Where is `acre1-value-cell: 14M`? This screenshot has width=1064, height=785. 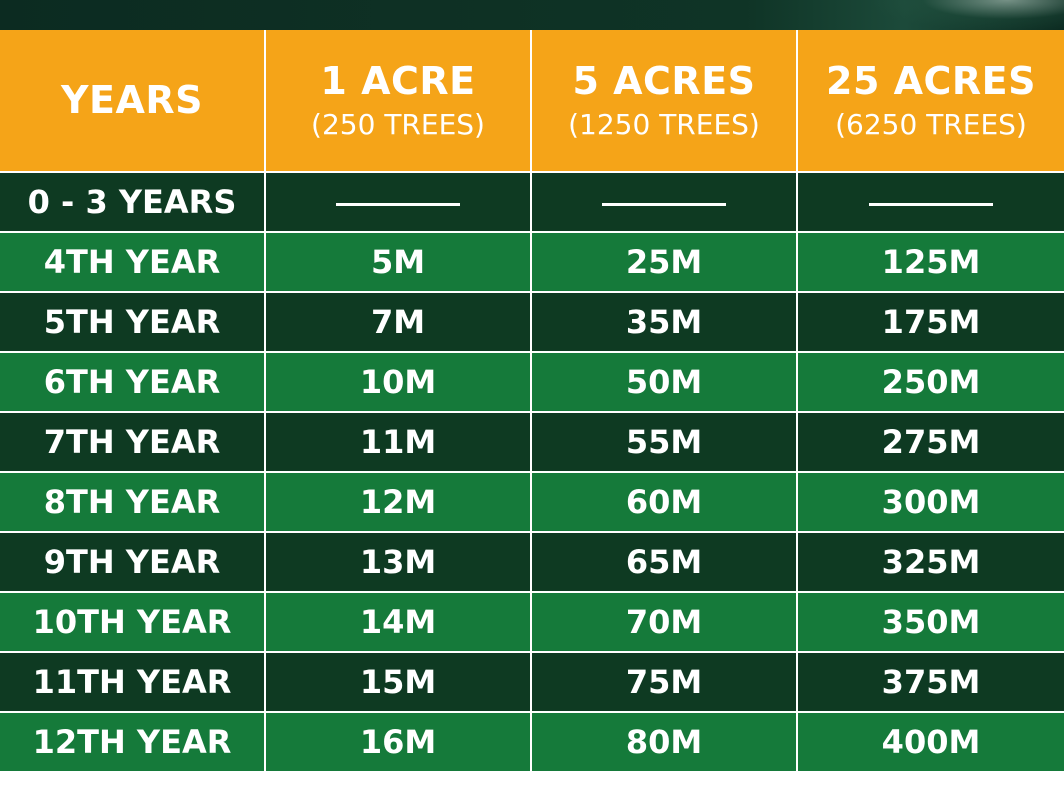
acre1-value-cell: 14M is located at coordinates (398, 622).